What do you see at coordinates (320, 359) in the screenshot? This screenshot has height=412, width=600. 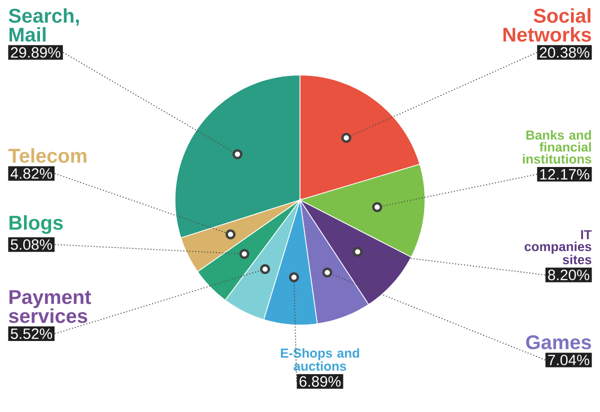 I see `slice-label: E-Shops and auctions` at bounding box center [320, 359].